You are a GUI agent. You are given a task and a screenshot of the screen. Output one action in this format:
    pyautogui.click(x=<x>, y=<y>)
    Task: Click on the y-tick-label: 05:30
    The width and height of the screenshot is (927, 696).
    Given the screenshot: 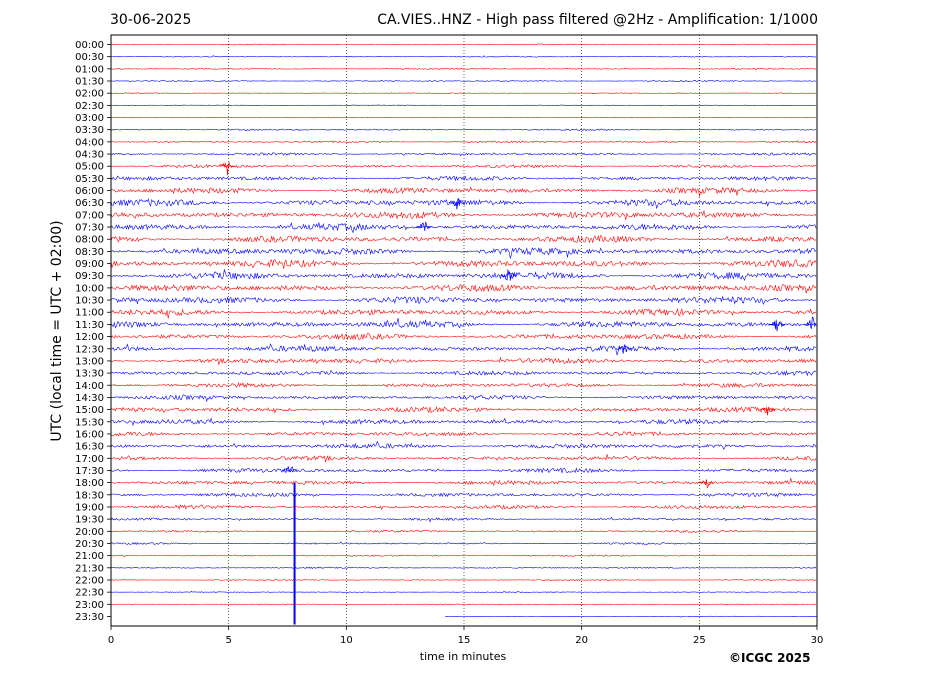 What is the action you would take?
    pyautogui.click(x=89, y=179)
    